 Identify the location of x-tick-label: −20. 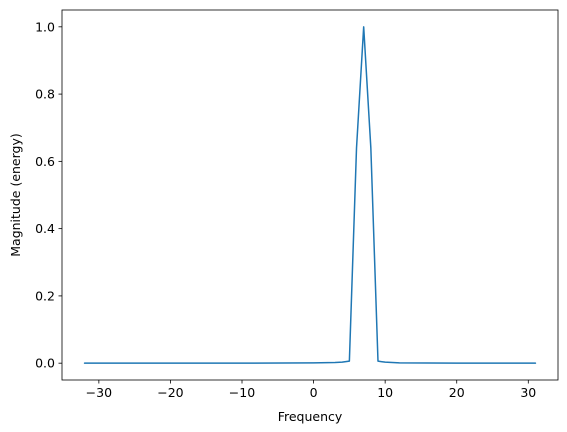
(170, 392).